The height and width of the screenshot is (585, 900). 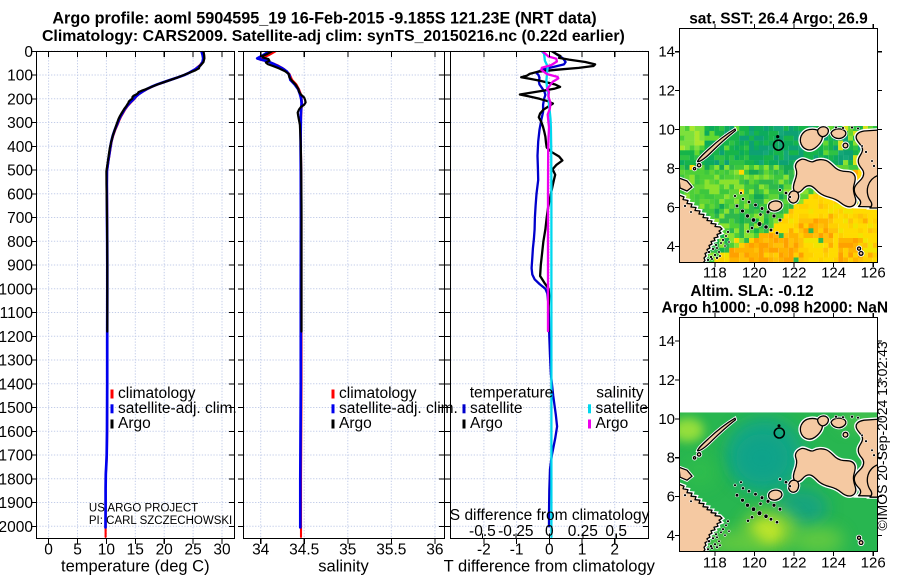 What do you see at coordinates (482, 531) in the screenshot?
I see `svg-text: -0.5` at bounding box center [482, 531].